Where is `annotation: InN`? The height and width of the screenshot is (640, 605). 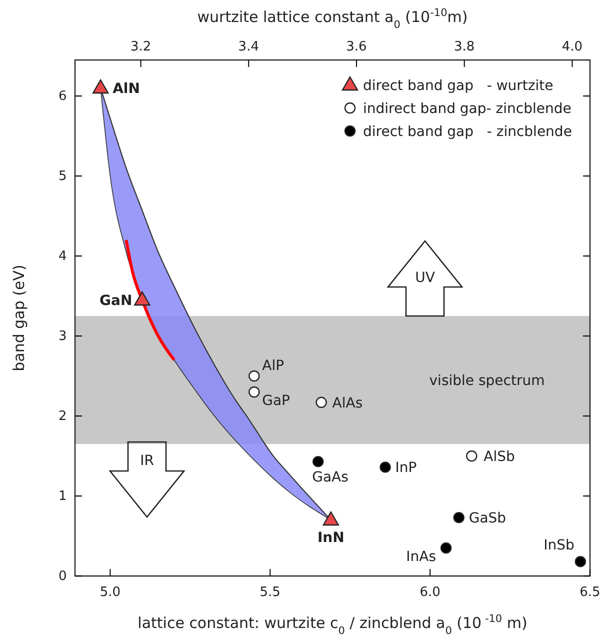
annotation: InN is located at coordinates (330, 538).